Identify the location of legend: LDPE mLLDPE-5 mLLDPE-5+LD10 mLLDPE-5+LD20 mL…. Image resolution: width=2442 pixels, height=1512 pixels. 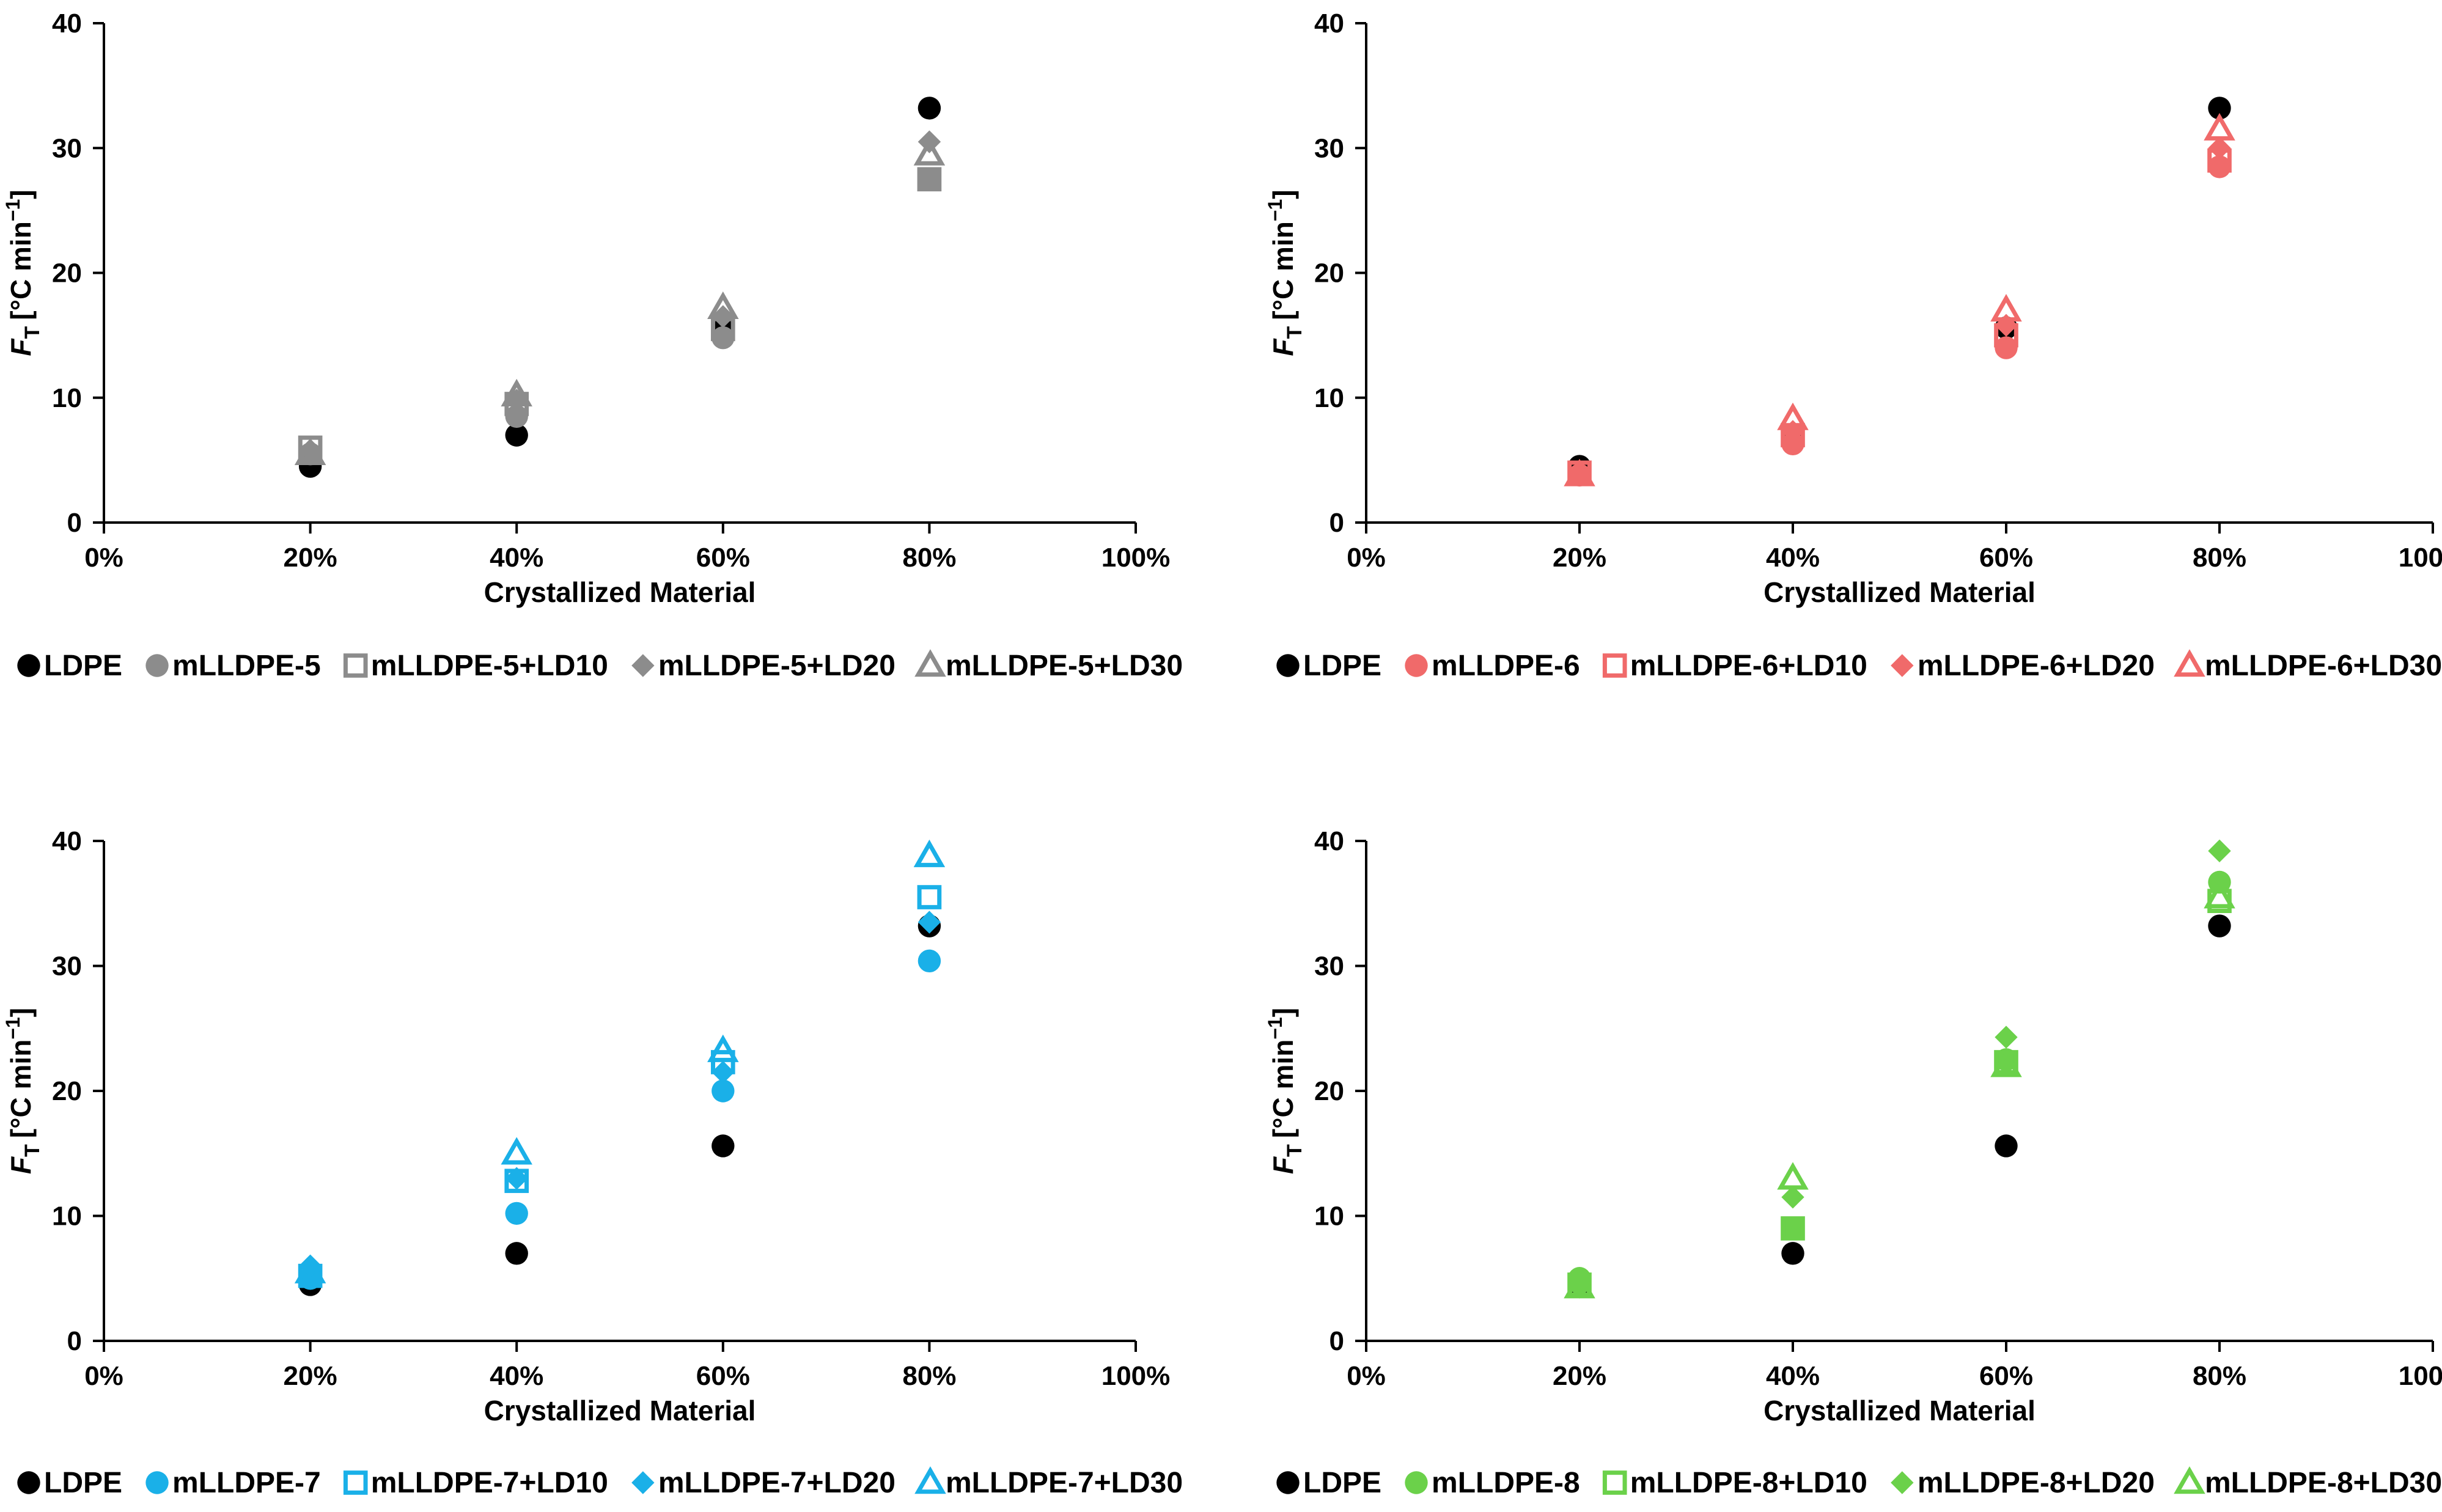
(600, 665).